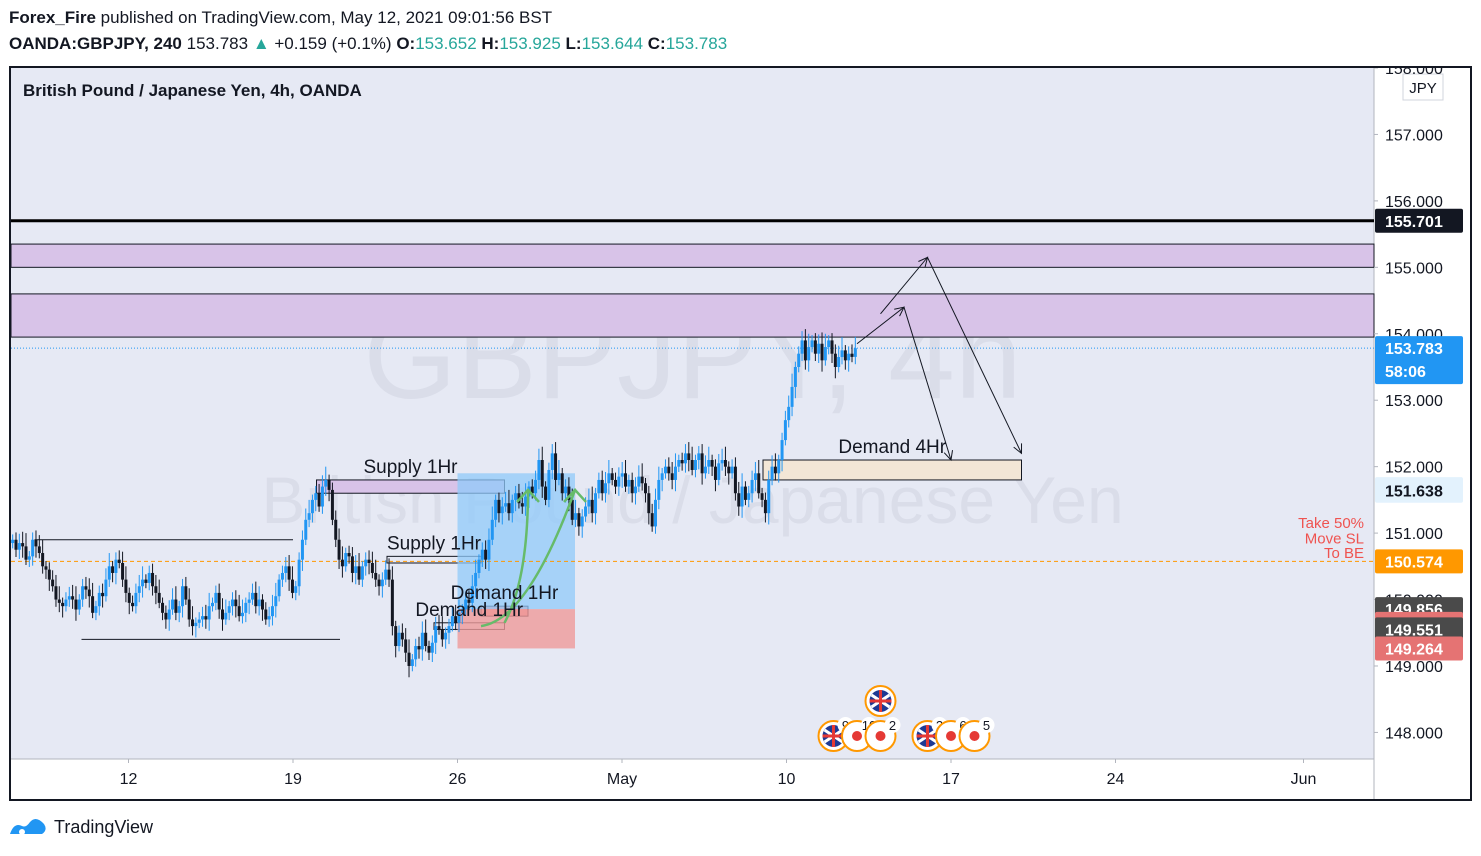 The image size is (1481, 856). I want to click on japan-flag-icon: 5, so click(976, 734).